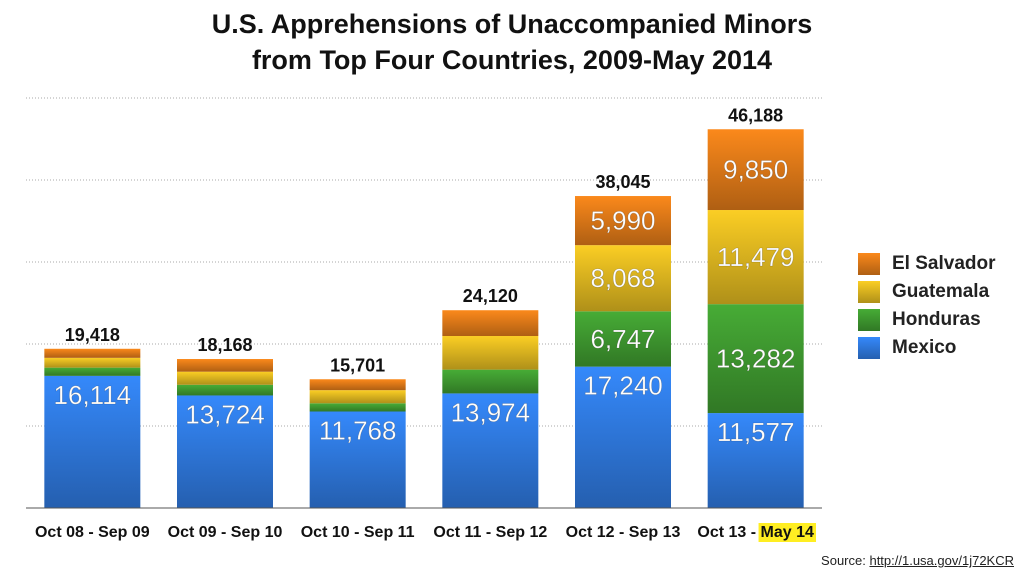  I want to click on legend-item-guatemala: Guatemala, so click(927, 292).